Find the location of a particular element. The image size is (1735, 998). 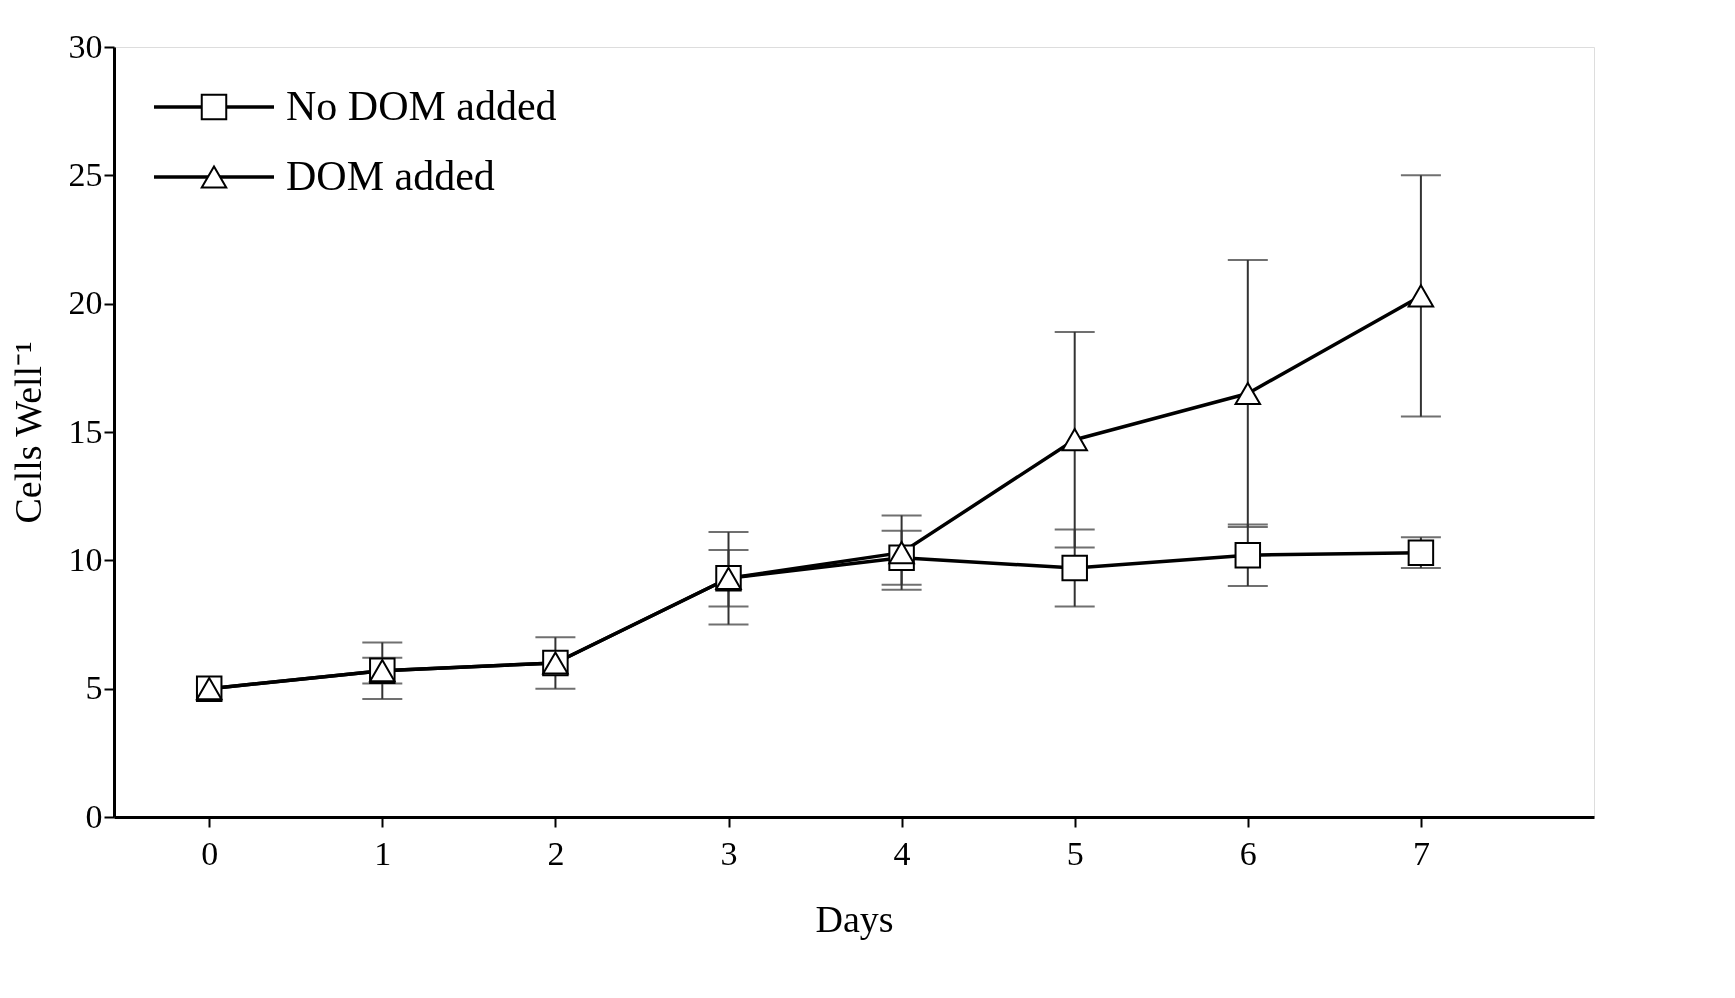

x-tick-label: 4 is located at coordinates (902, 853).